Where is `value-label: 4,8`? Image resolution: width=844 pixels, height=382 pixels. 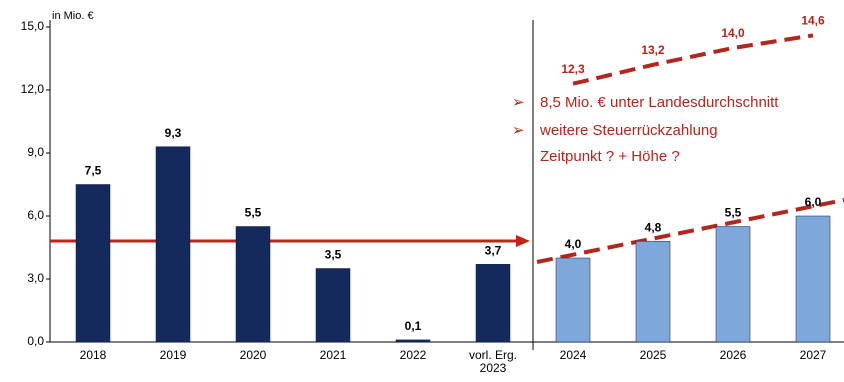 value-label: 4,8 is located at coordinates (653, 227).